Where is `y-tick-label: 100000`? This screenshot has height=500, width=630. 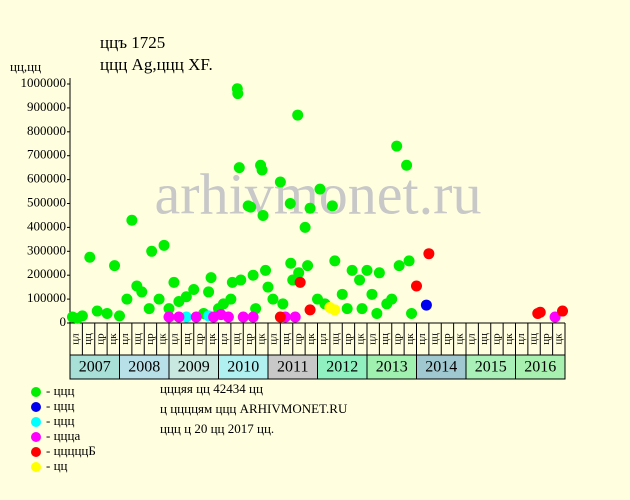
y-tick-label: 100000 is located at coordinates (46, 297).